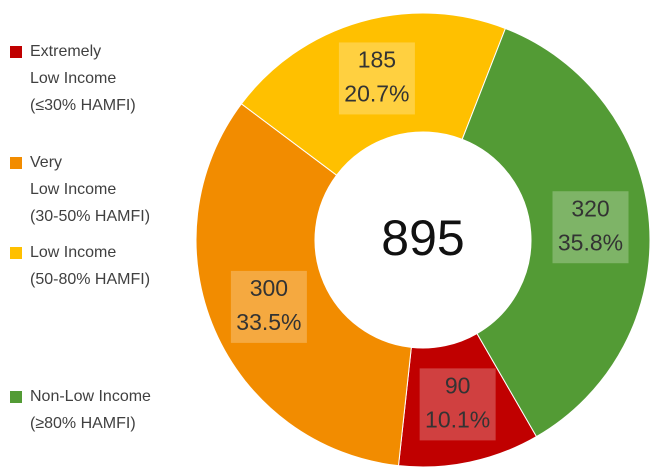 The width and height of the screenshot is (650, 475). I want to click on slice-value-label: 185, so click(377, 60).